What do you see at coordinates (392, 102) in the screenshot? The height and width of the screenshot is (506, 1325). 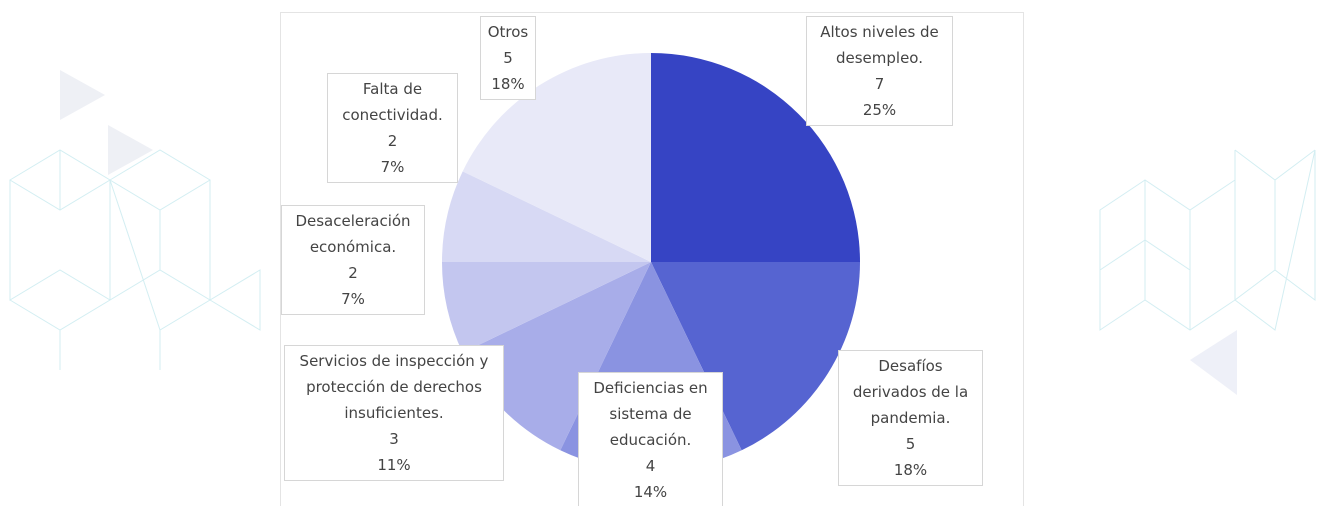 I see `label-category: Falta de conectividad.` at bounding box center [392, 102].